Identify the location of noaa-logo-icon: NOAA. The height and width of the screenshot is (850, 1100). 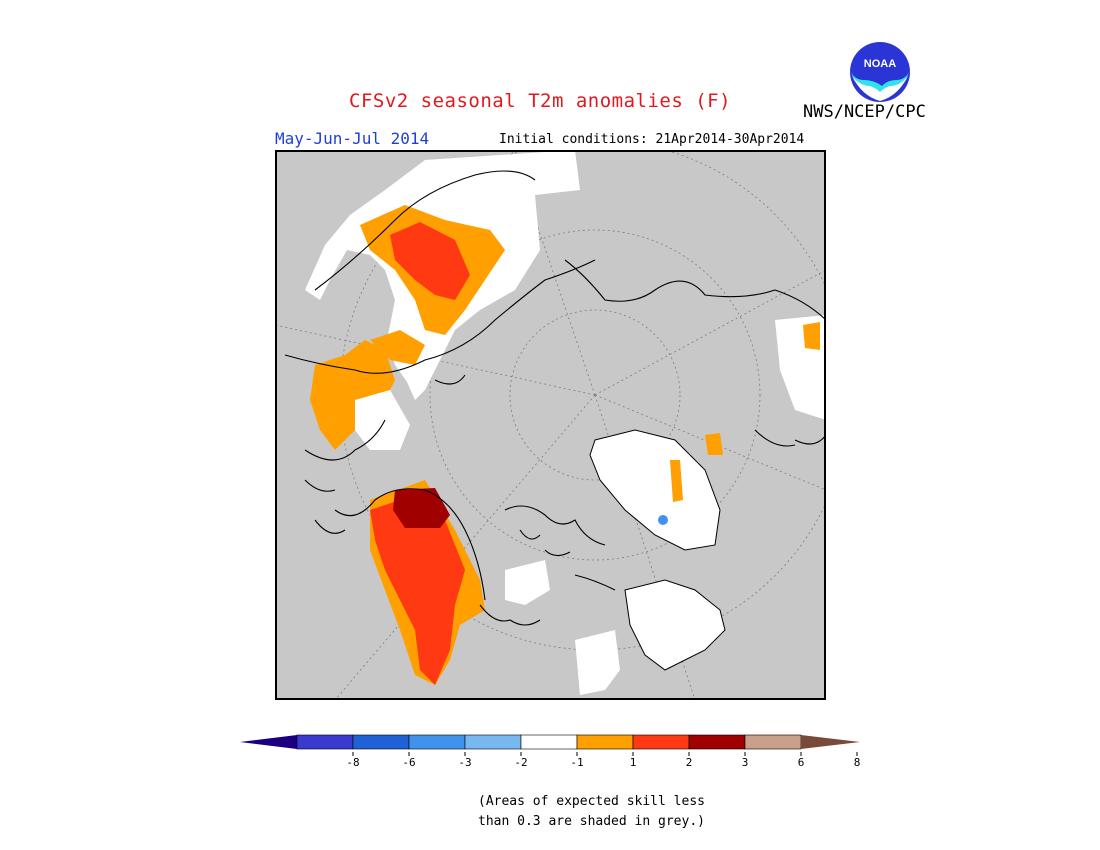
(880, 72).